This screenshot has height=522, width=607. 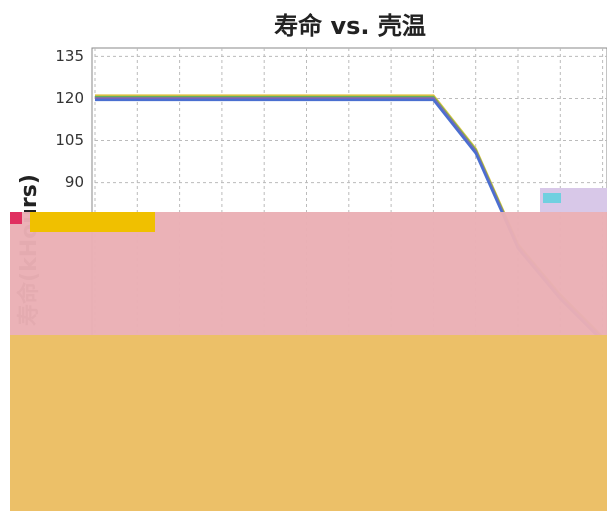 What do you see at coordinates (16, 218) in the screenshot?
I see `overlay-red` at bounding box center [16, 218].